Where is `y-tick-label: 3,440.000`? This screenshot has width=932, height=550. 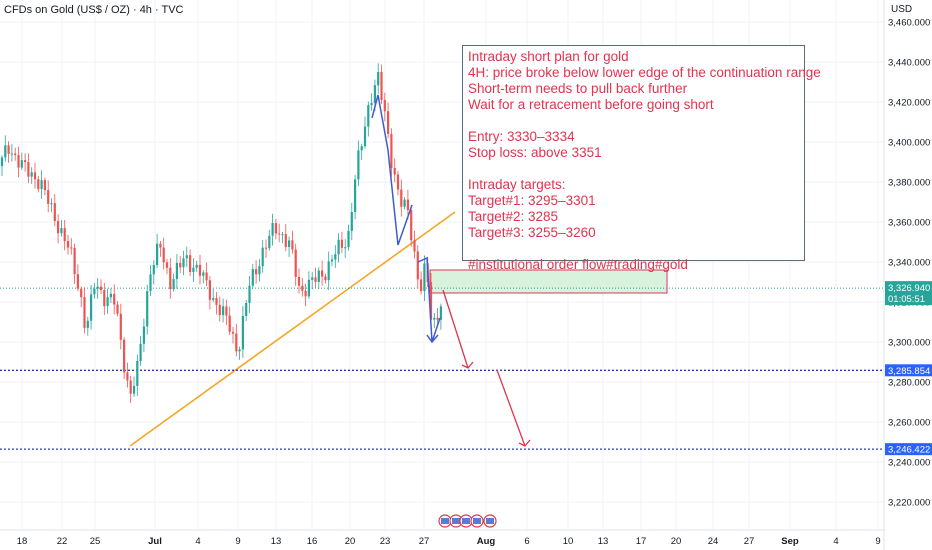 y-tick-label: 3,440.000 is located at coordinates (909, 63).